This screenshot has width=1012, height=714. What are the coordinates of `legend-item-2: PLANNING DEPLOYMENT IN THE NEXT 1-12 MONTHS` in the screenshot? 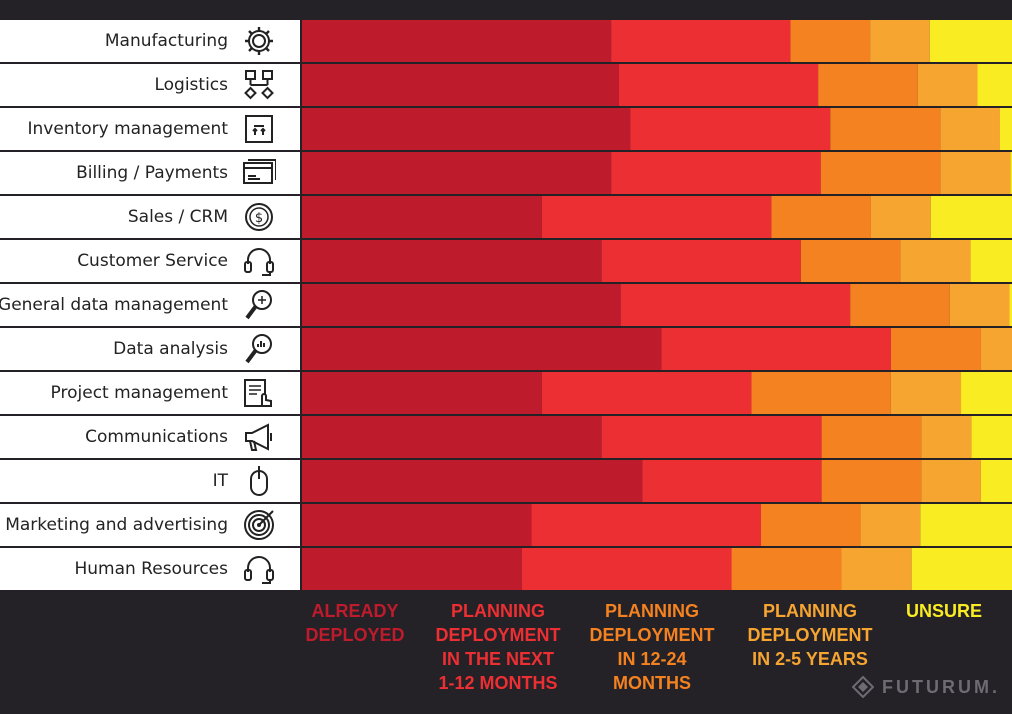 It's located at (498, 647).